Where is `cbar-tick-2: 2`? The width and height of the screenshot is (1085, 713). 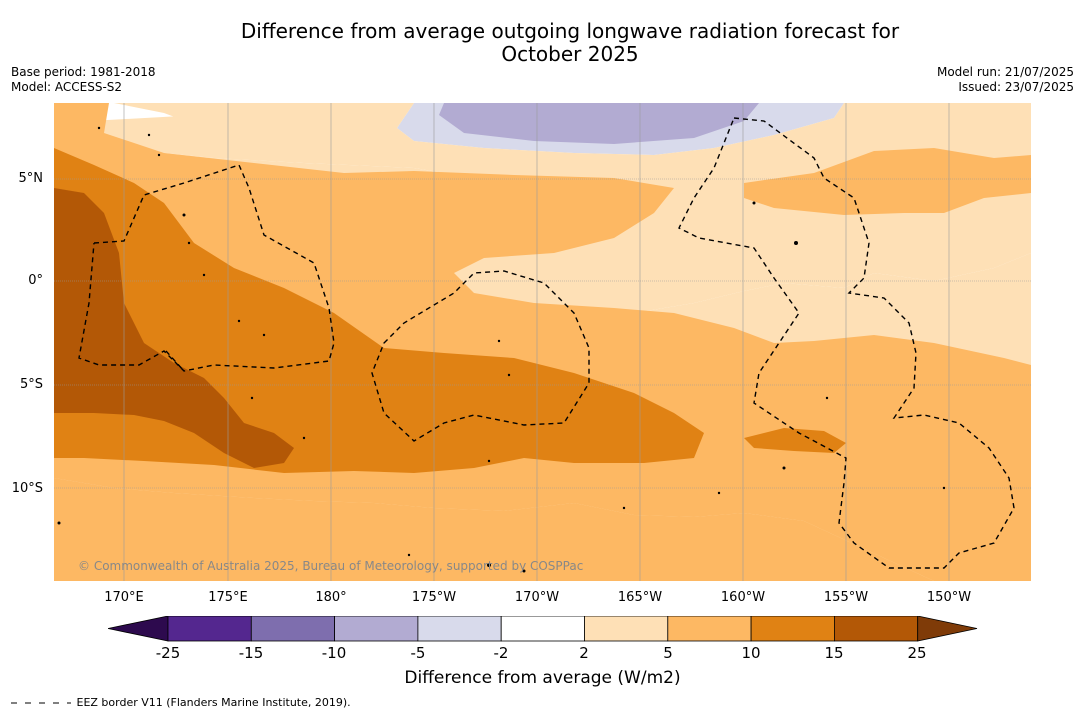
cbar-tick-2: 2 is located at coordinates (584, 653).